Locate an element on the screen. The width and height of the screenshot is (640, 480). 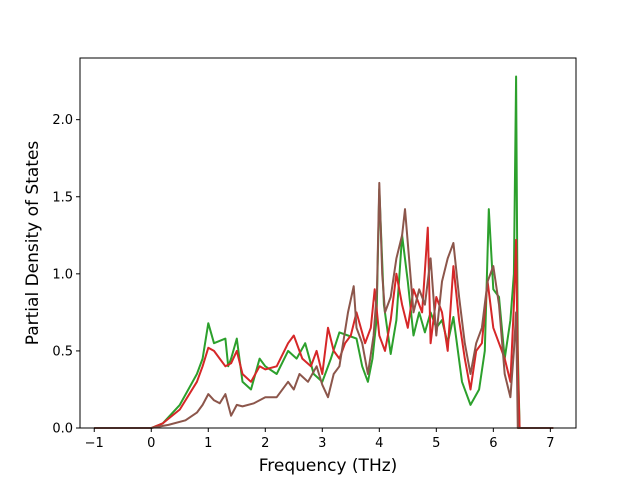
x-tick-label: 0 is located at coordinates (151, 443).